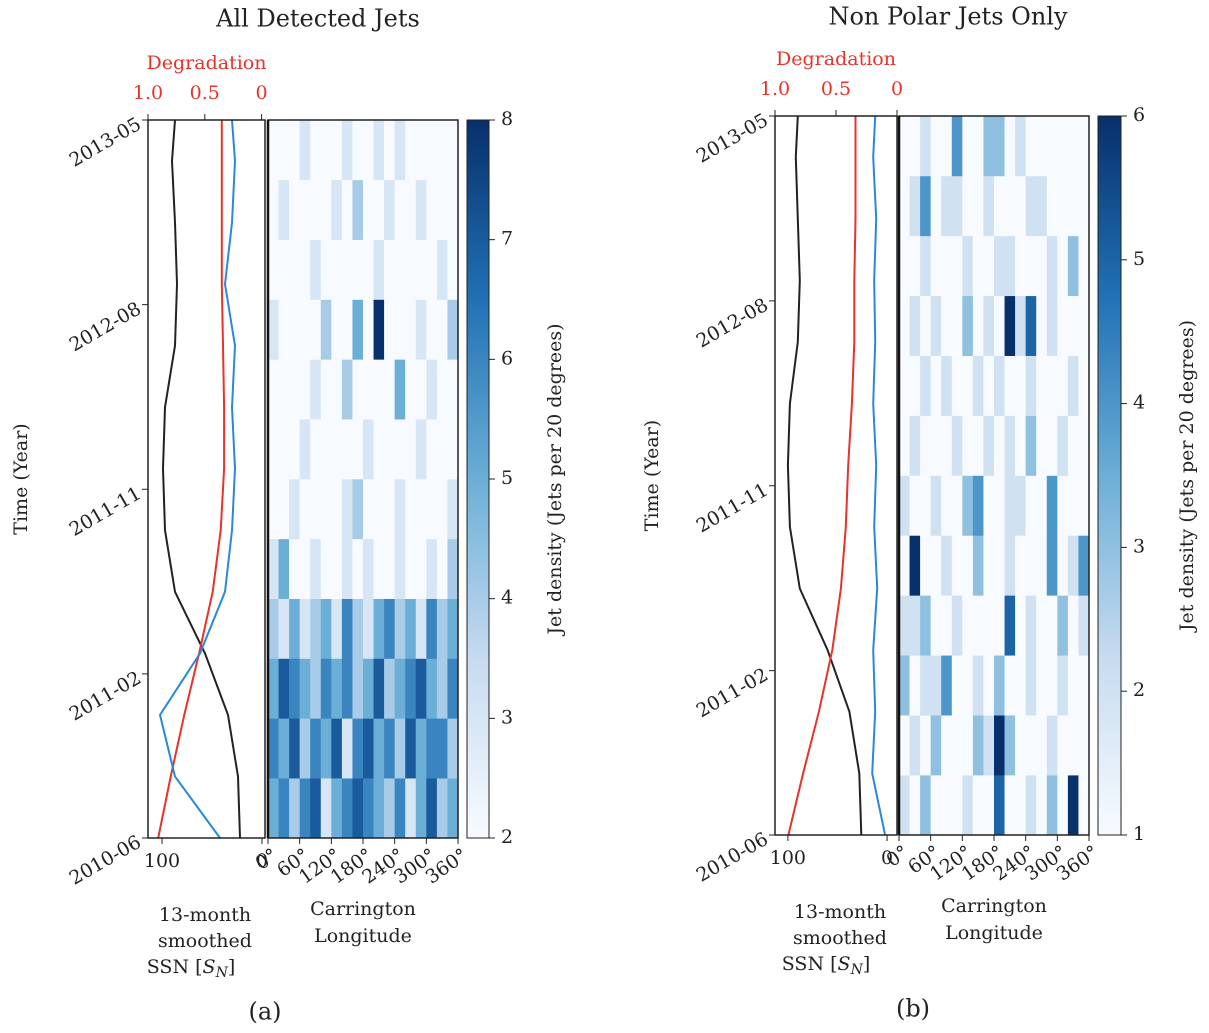 This screenshot has width=1209, height=1033. What do you see at coordinates (857, 970) in the screenshot?
I see `x-axis-label-sub: N` at bounding box center [857, 970].